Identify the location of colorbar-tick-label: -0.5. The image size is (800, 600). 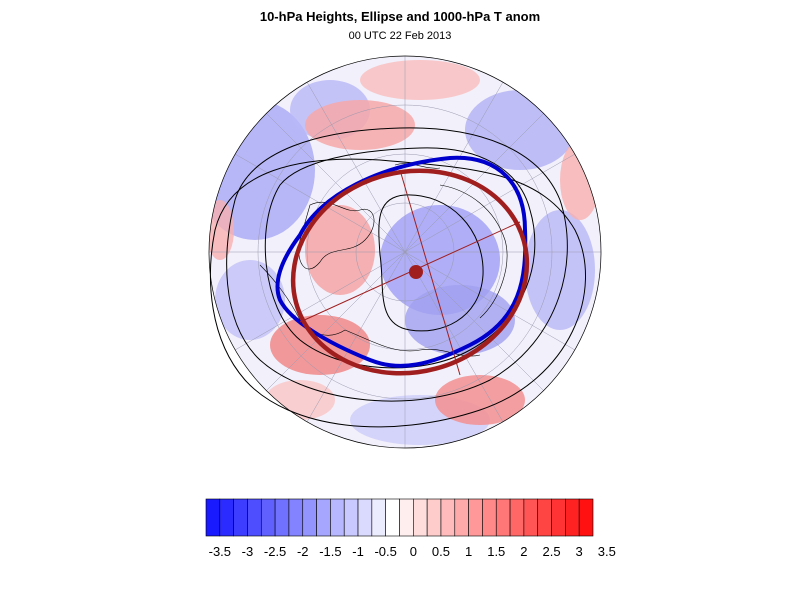
(385, 551).